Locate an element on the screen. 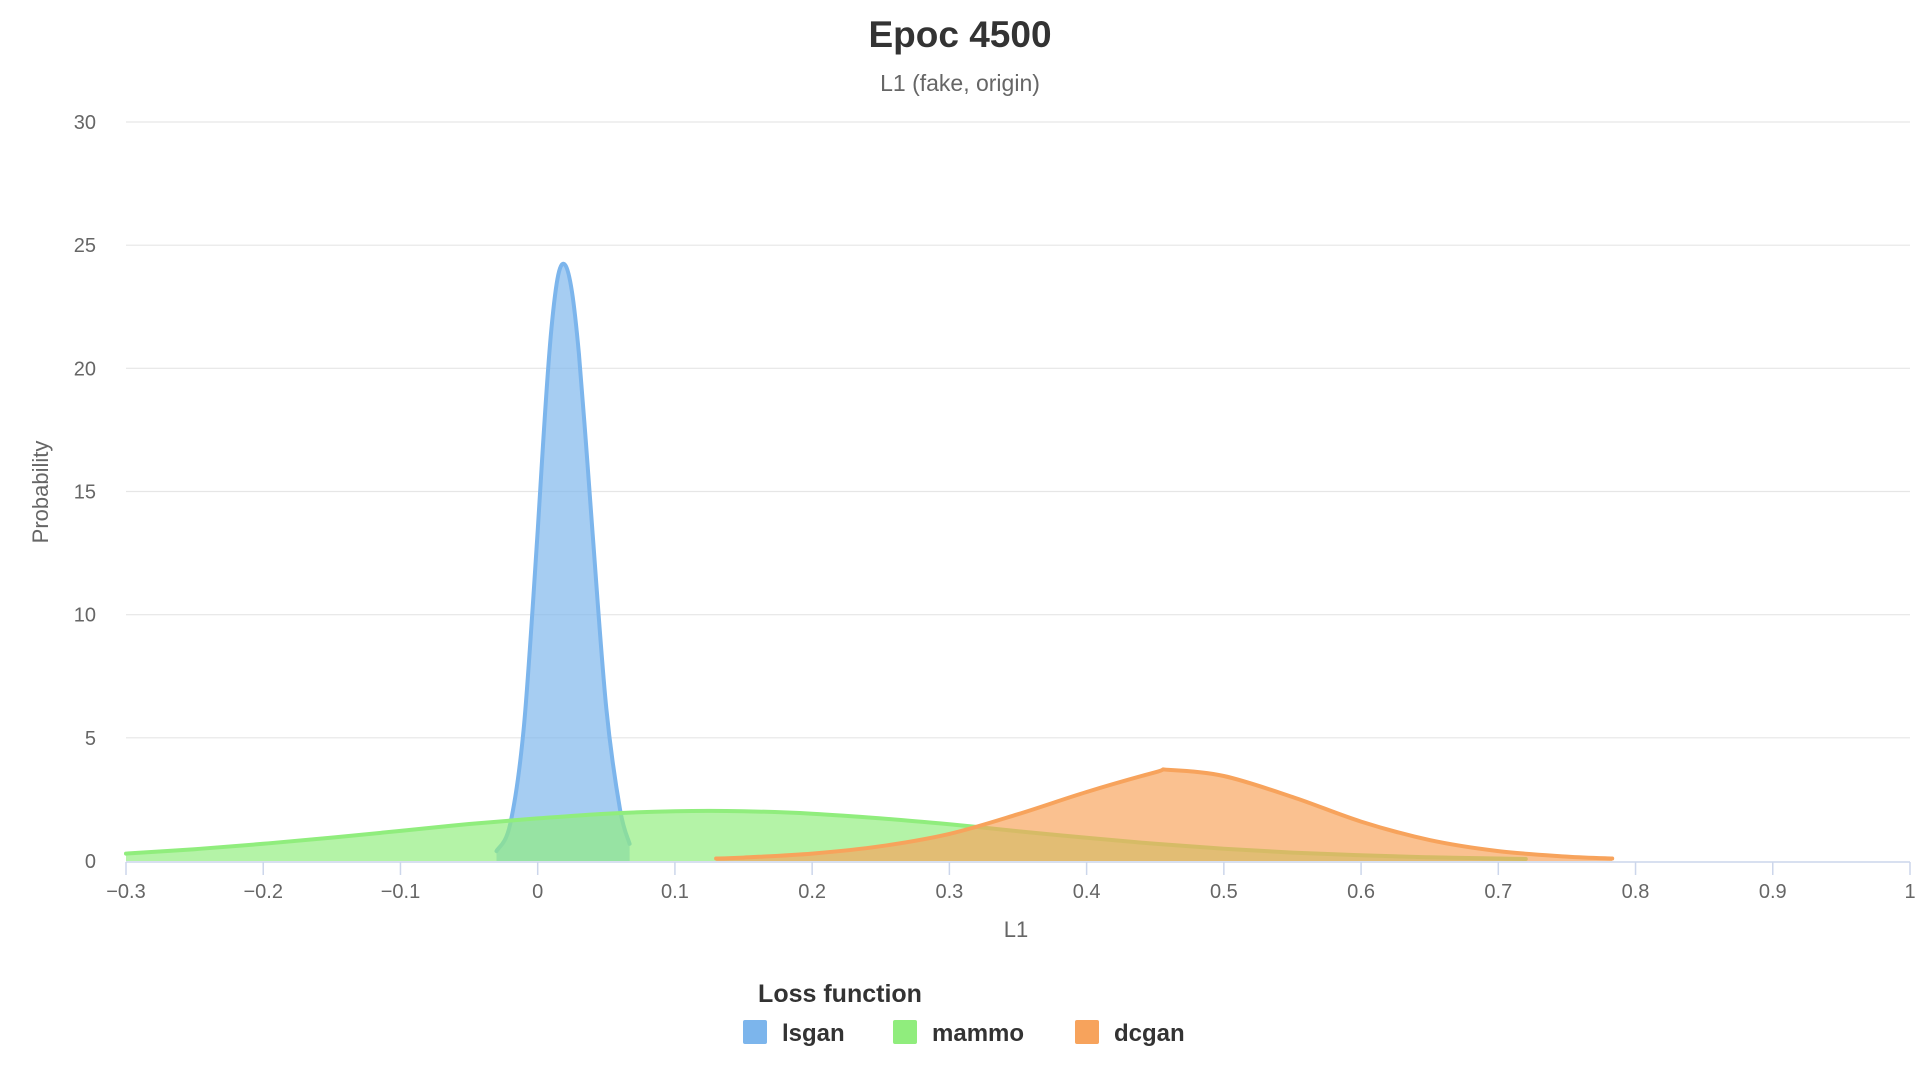 The image size is (1920, 1080). x-tick-label: 1 is located at coordinates (1909, 892).